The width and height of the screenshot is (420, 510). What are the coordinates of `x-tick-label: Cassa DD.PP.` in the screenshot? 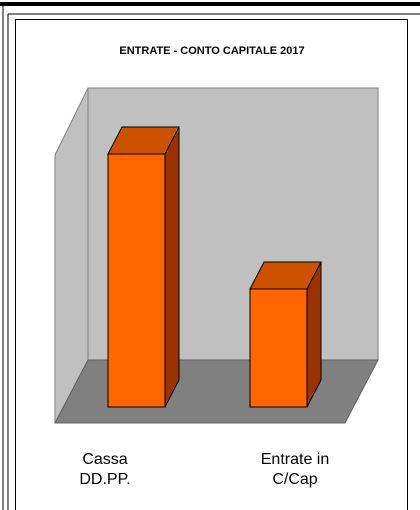 It's located at (105, 469).